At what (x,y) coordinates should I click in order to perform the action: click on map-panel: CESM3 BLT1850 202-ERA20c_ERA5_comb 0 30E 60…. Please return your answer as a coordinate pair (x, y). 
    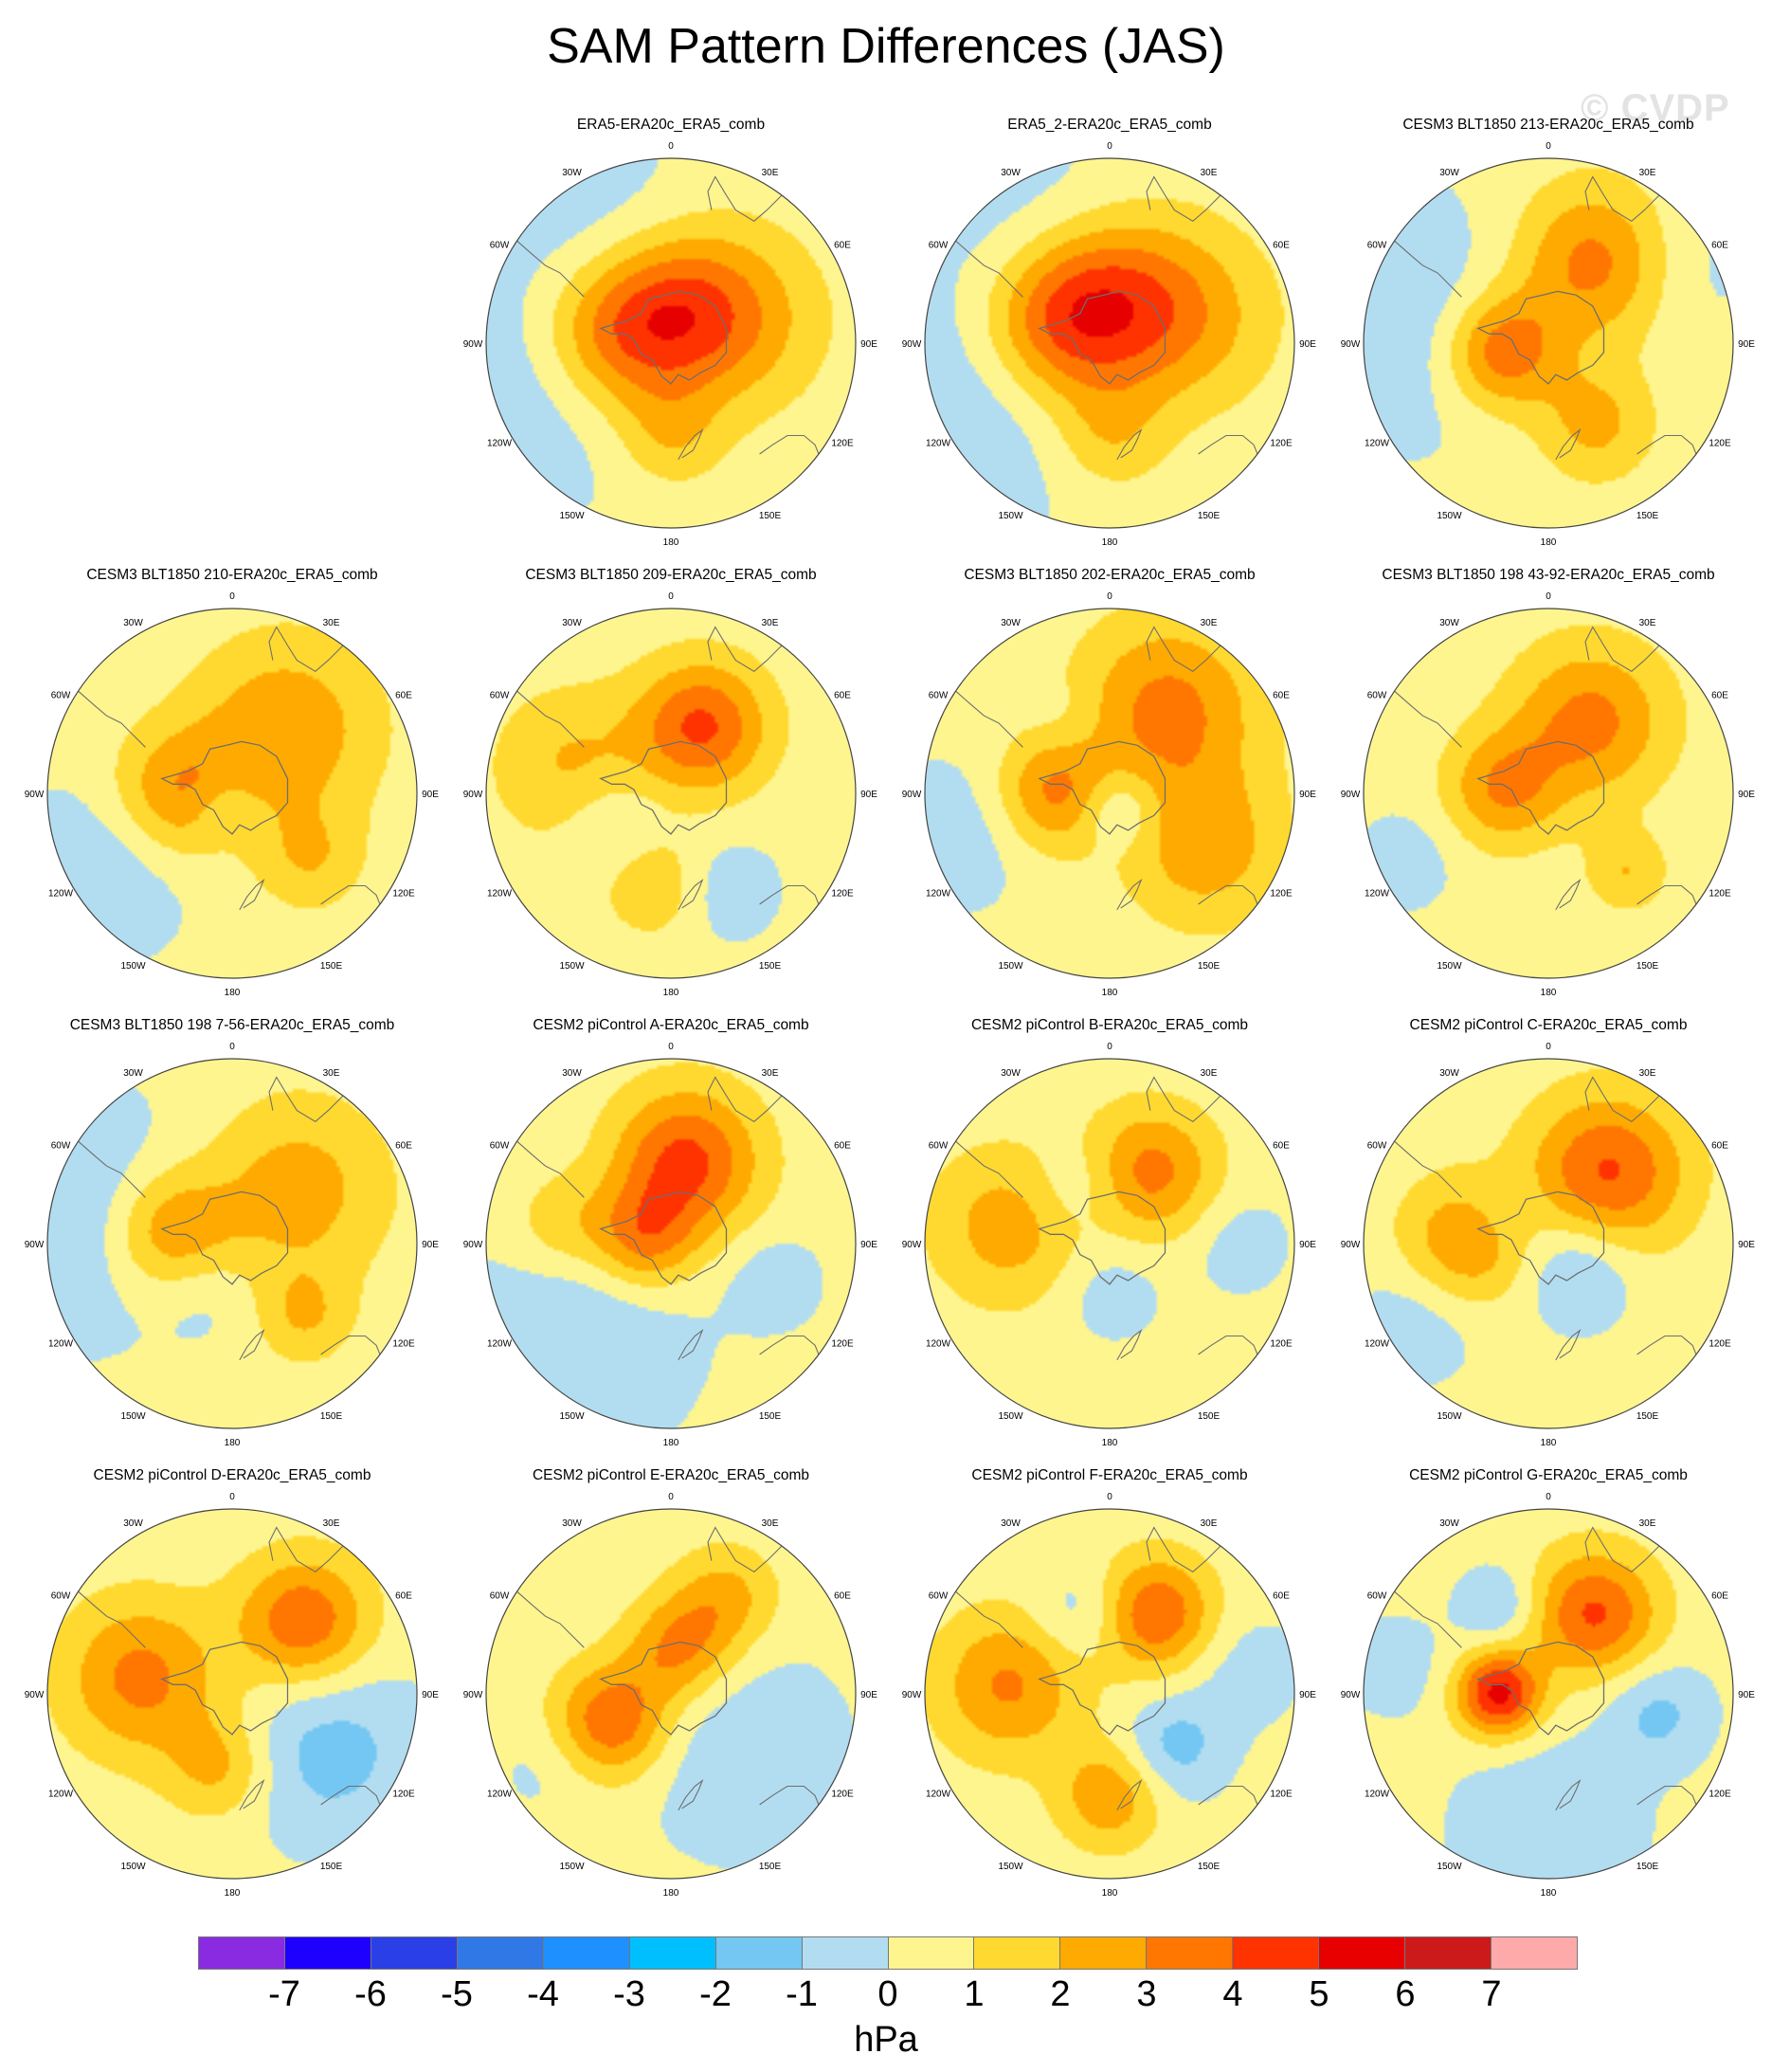
    Looking at the image, I should click on (1109, 788).